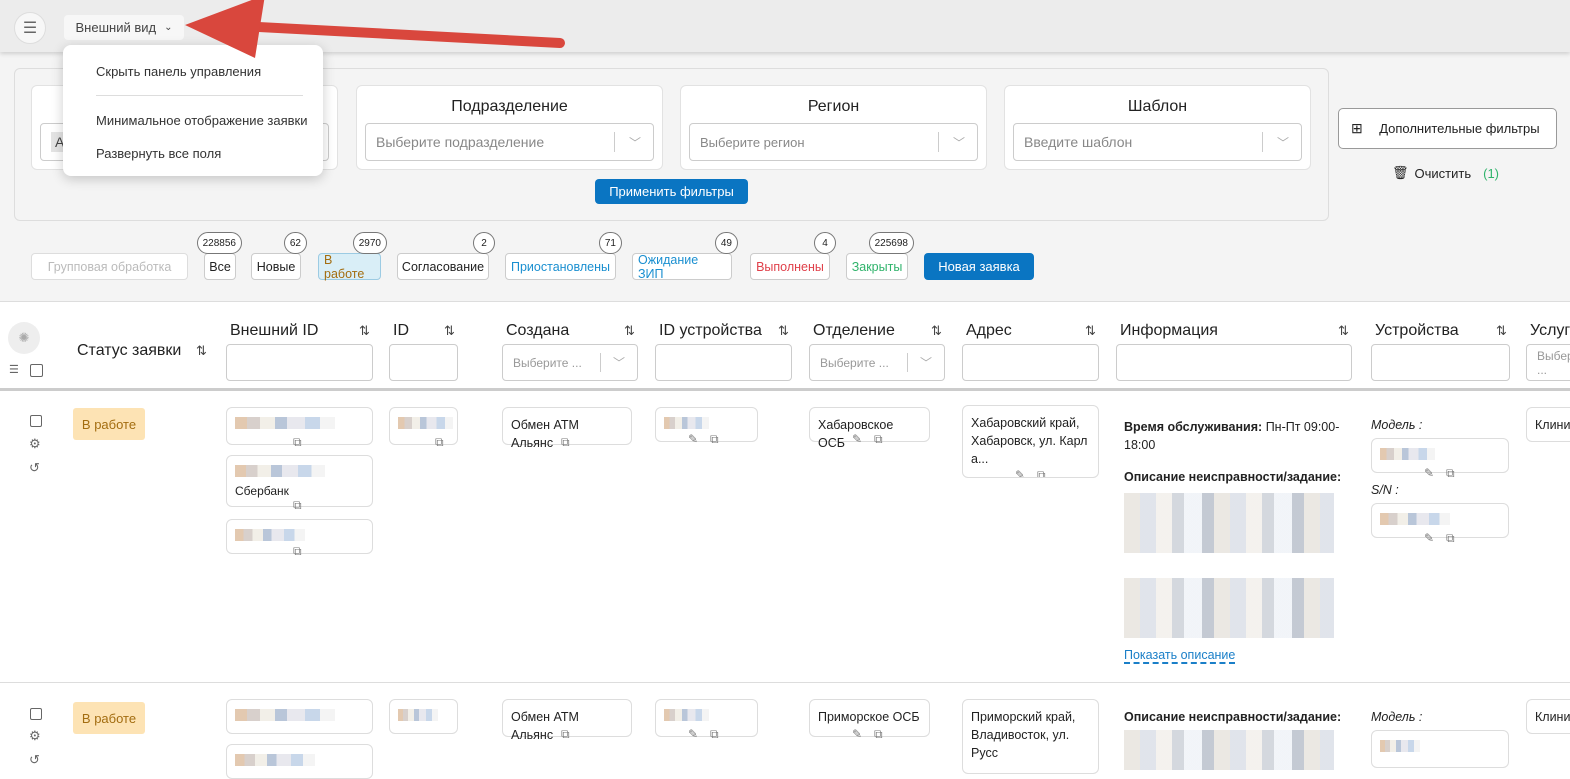 The width and height of the screenshot is (1570, 779). I want to click on select-all-checkbox, so click(36, 370).